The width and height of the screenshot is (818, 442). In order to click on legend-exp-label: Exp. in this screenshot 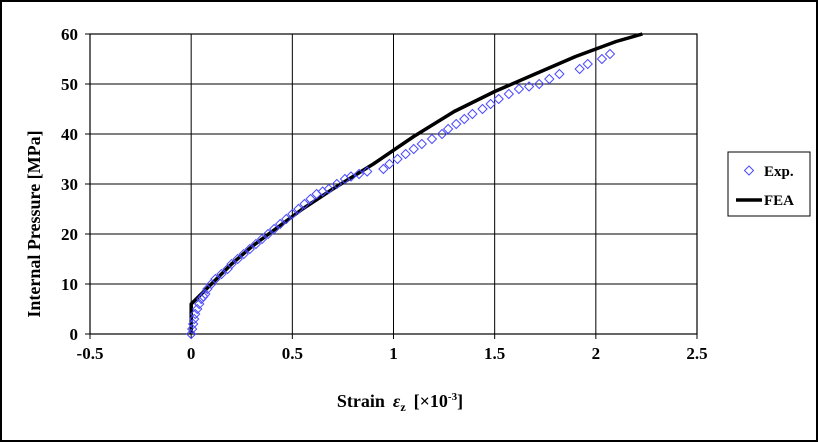, I will do `click(779, 172)`.